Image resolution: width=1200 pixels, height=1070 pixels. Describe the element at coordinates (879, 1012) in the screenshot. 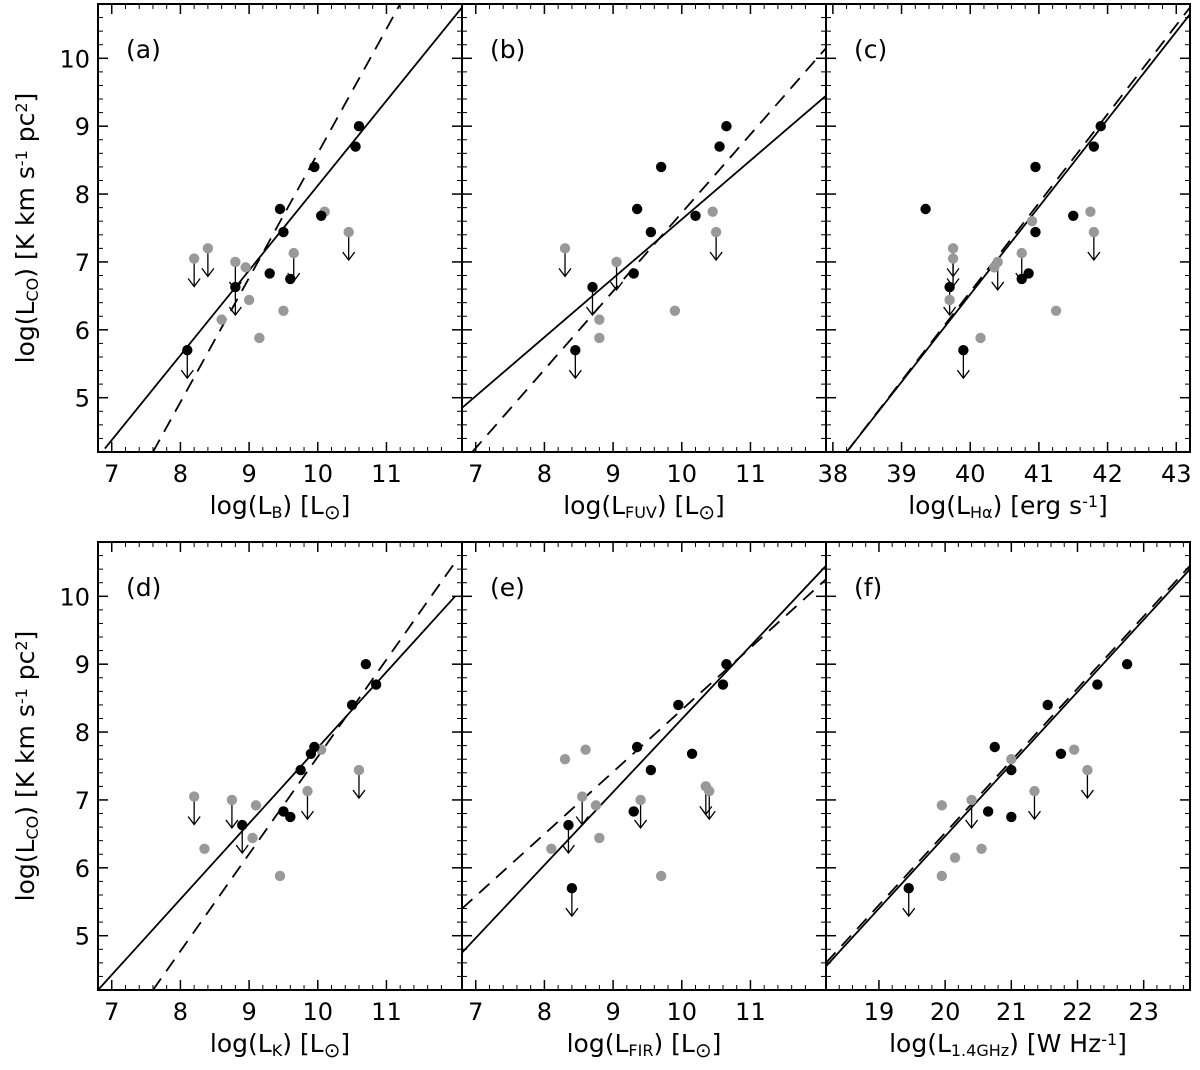

I see `x-tick-label: 19` at that location.